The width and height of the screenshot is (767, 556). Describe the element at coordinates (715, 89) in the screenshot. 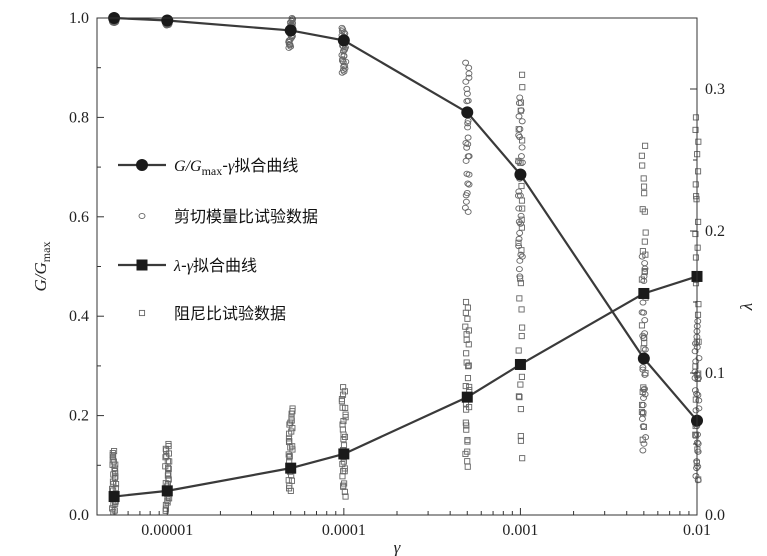

I see `y-right-tick-label: 0.3` at that location.